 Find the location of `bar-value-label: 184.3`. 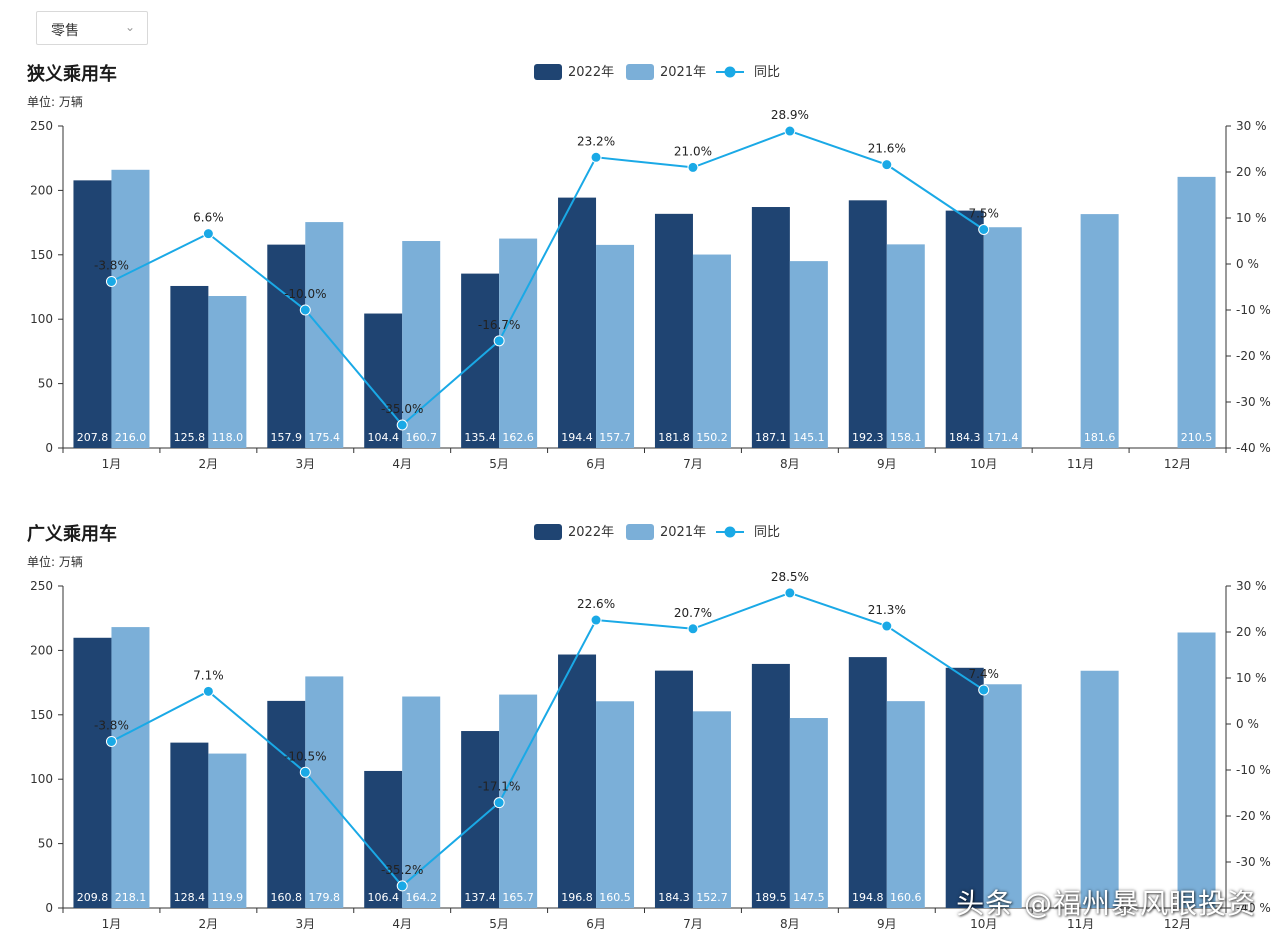

bar-value-label: 184.3 is located at coordinates (965, 437).